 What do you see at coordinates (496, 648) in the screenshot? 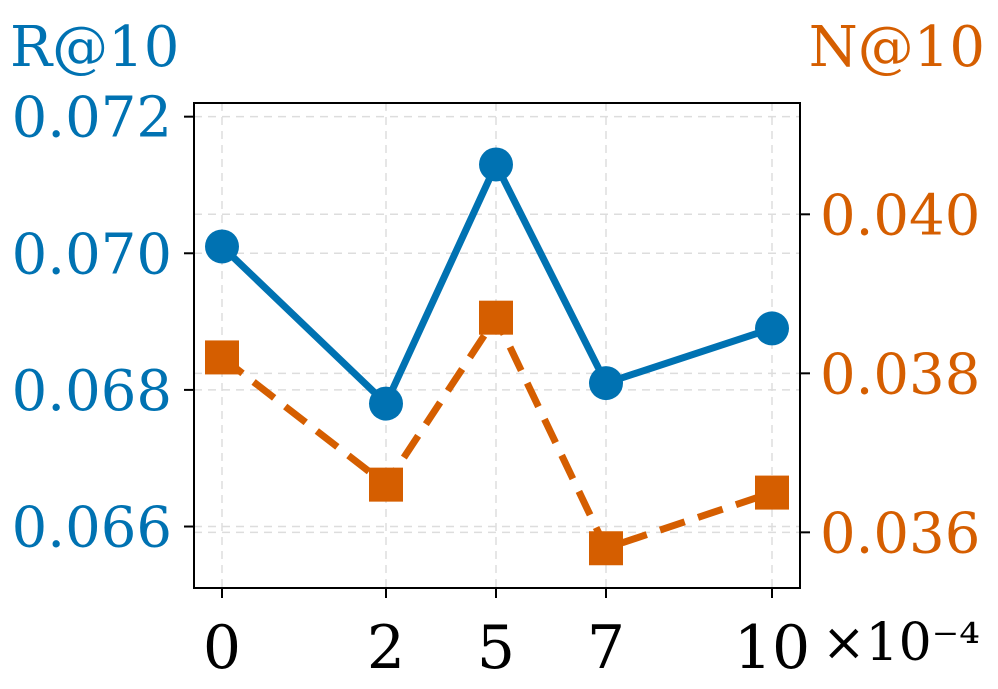
I see `x-tick-label: 5` at bounding box center [496, 648].